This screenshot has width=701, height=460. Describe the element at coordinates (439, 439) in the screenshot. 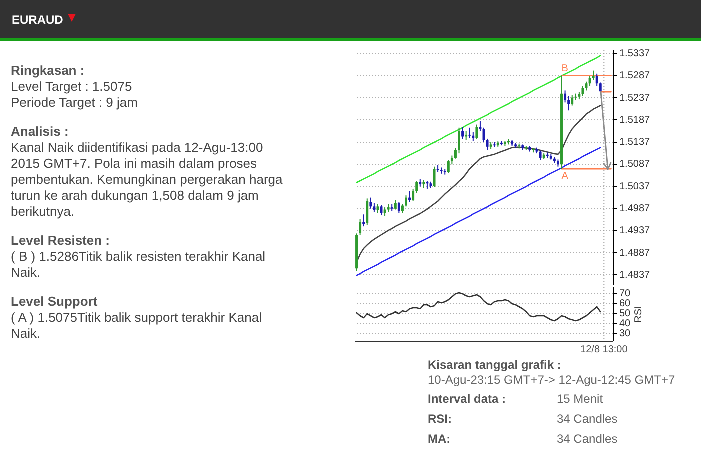

I see `text: MA:` at that location.